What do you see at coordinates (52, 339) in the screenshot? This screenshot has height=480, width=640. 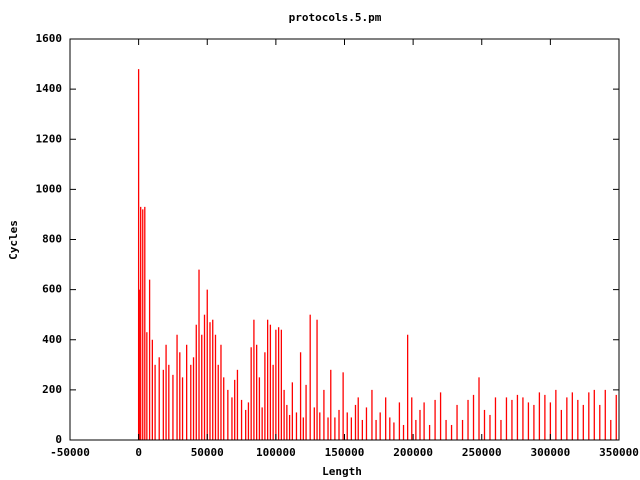 I see `y-tick-label: 400` at bounding box center [52, 339].